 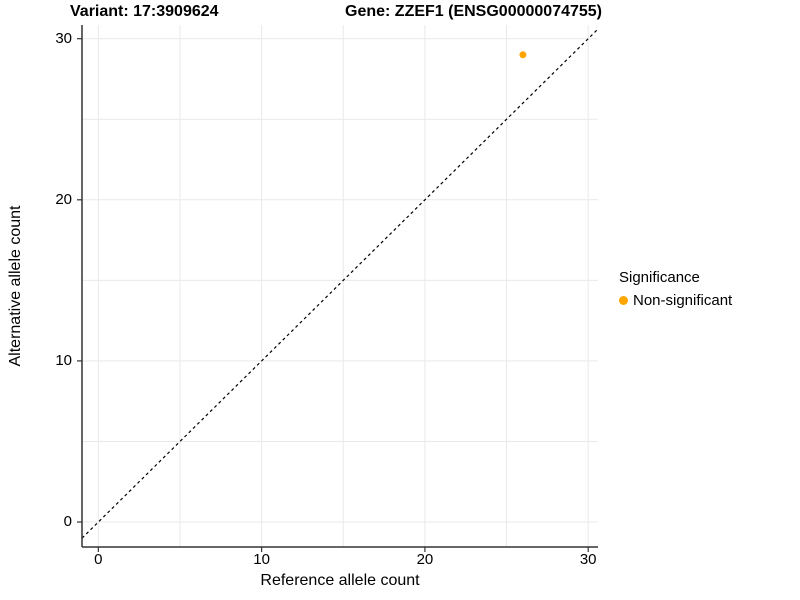 What do you see at coordinates (588, 559) in the screenshot?
I see `x-tick-label: 30` at bounding box center [588, 559].